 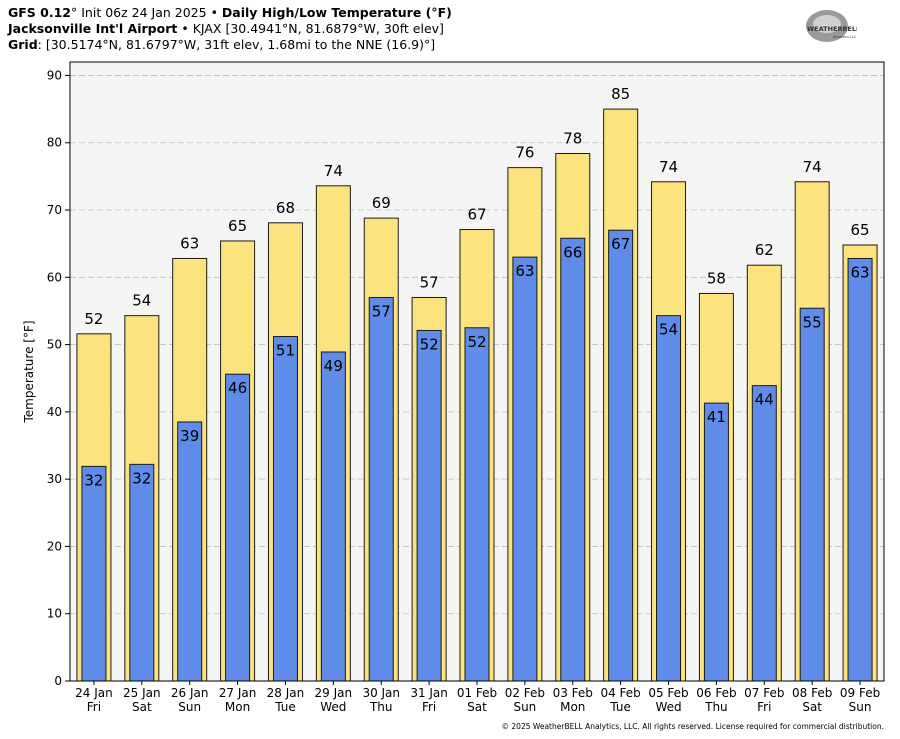 What do you see at coordinates (93, 319) in the screenshot?
I see `high-value-label: 52` at bounding box center [93, 319].